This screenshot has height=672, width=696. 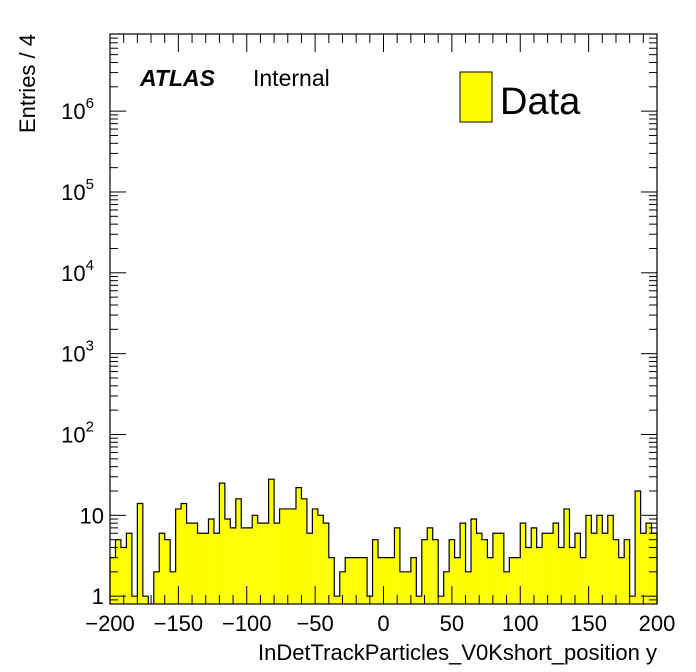 What do you see at coordinates (179, 623) in the screenshot?
I see `x-tick-label: −150` at bounding box center [179, 623].